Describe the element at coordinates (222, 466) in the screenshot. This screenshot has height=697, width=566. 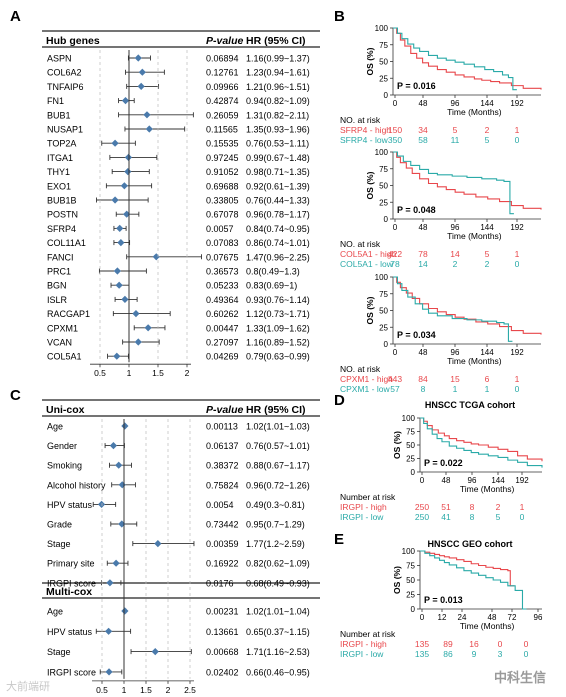
I see `panel-c-uni-row-pvalue: 0.38372` at that location.